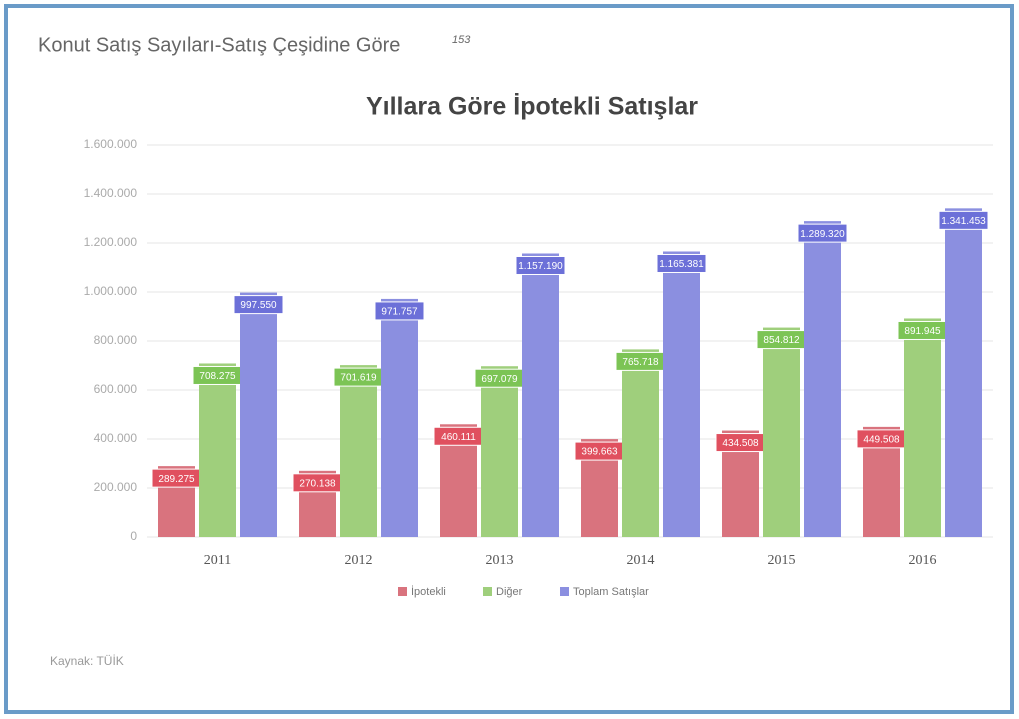  I want to click on y-tick-label: 800.000, so click(116, 340).